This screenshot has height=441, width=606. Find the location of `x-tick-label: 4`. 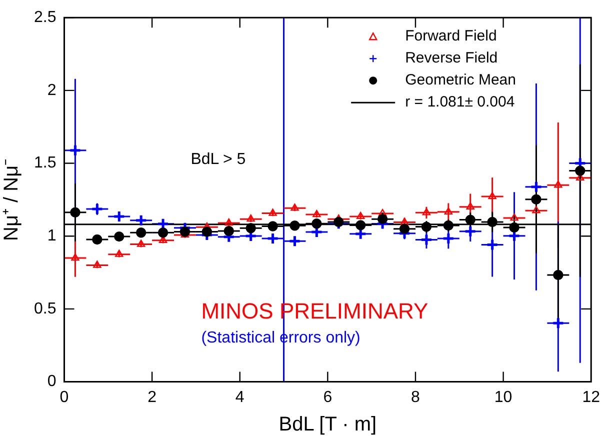

x-tick-label: 4 is located at coordinates (239, 397).